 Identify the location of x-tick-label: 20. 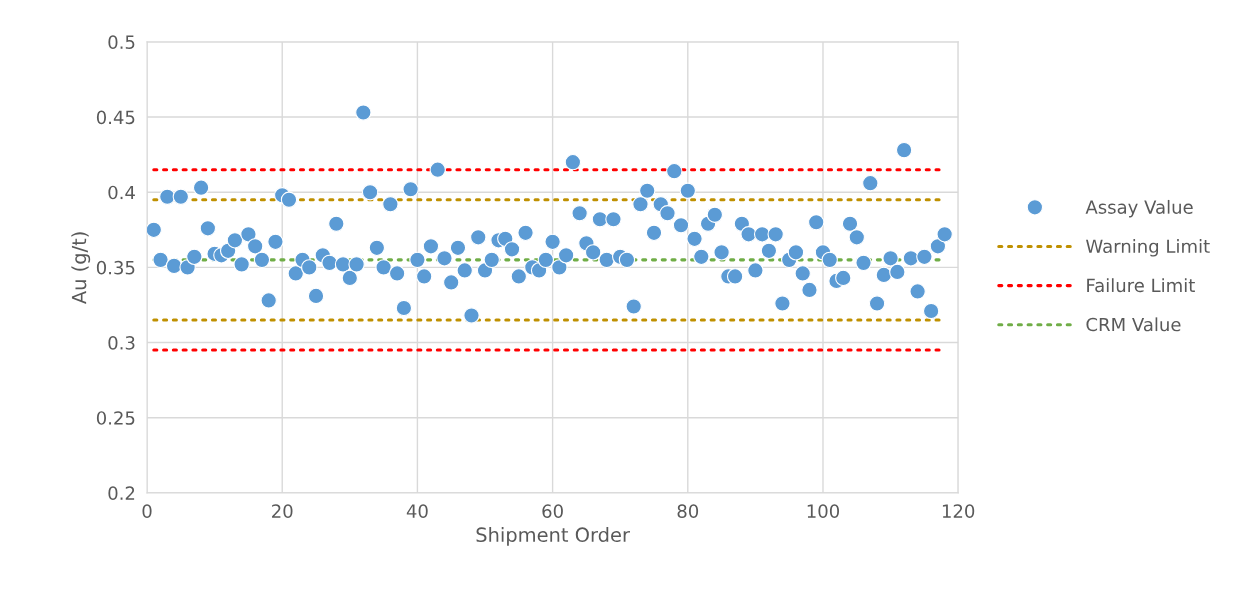
(282, 511).